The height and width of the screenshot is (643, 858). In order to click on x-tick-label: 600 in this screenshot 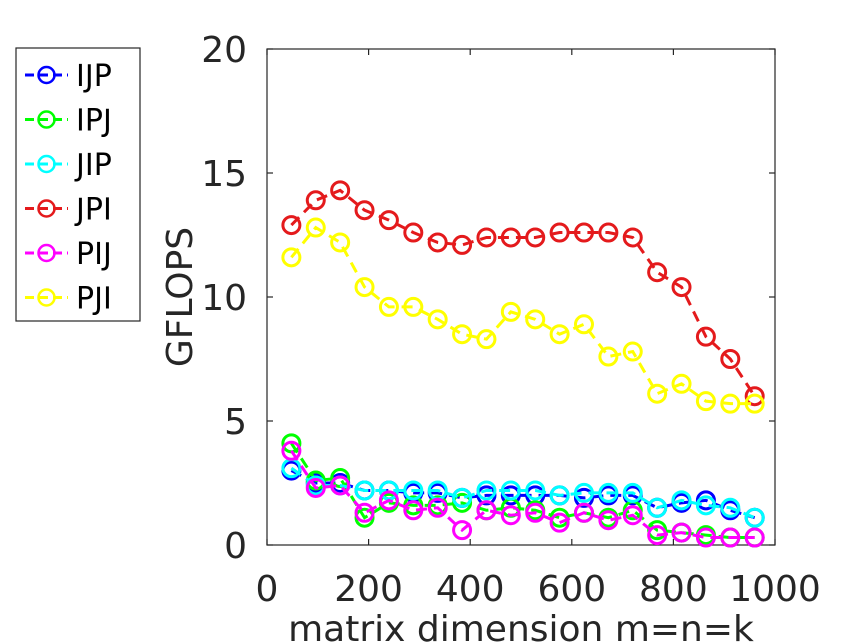, I will do `click(571, 589)`.